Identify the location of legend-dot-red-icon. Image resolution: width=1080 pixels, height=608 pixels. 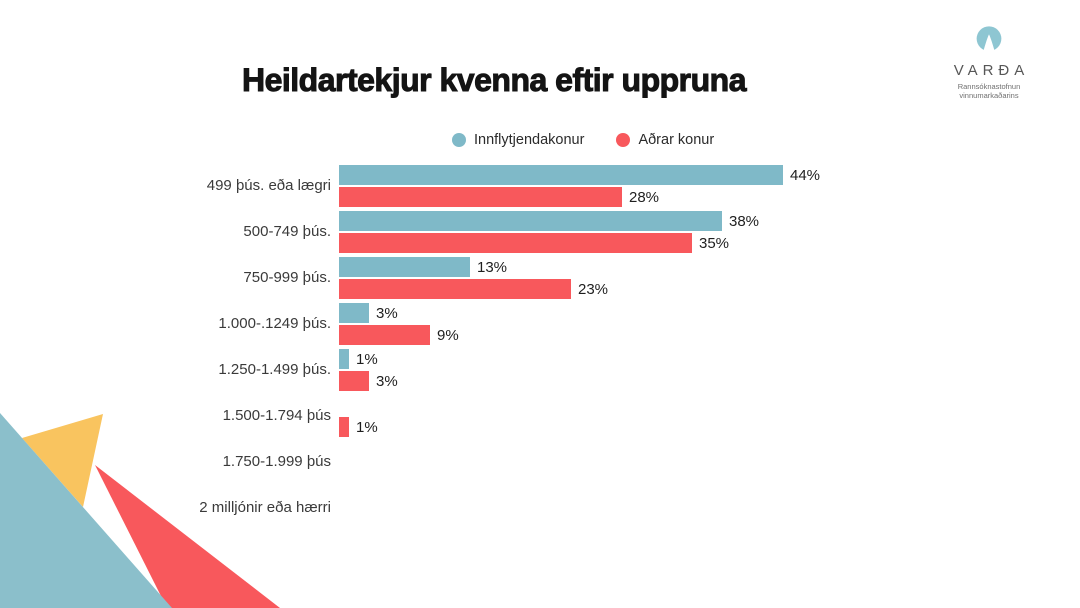
(623, 140).